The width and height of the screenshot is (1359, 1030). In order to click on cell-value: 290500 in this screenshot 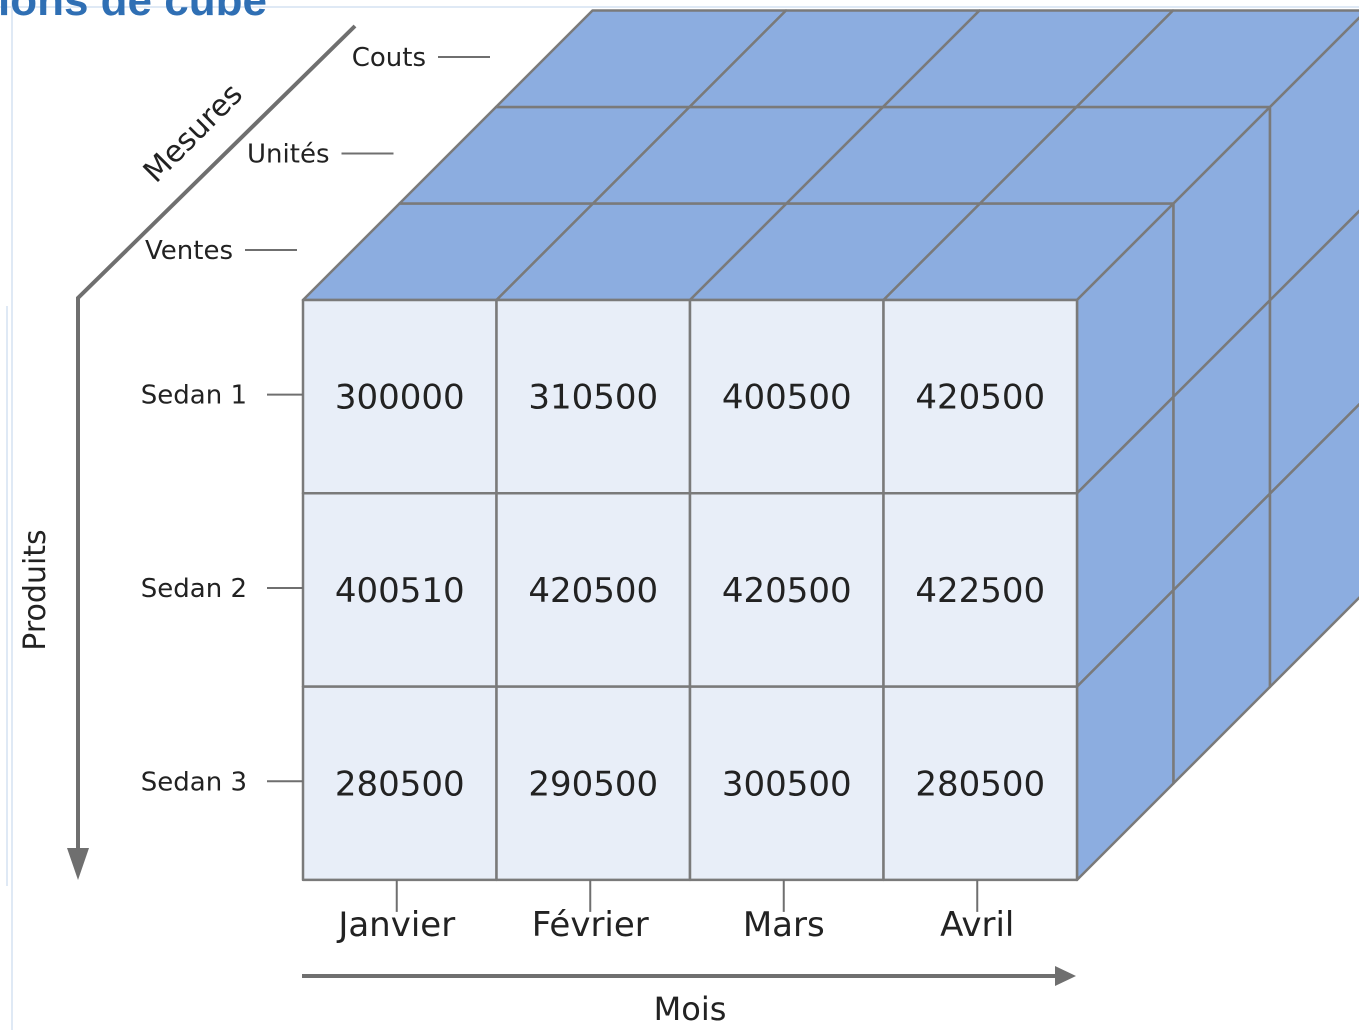, I will do `click(593, 784)`.